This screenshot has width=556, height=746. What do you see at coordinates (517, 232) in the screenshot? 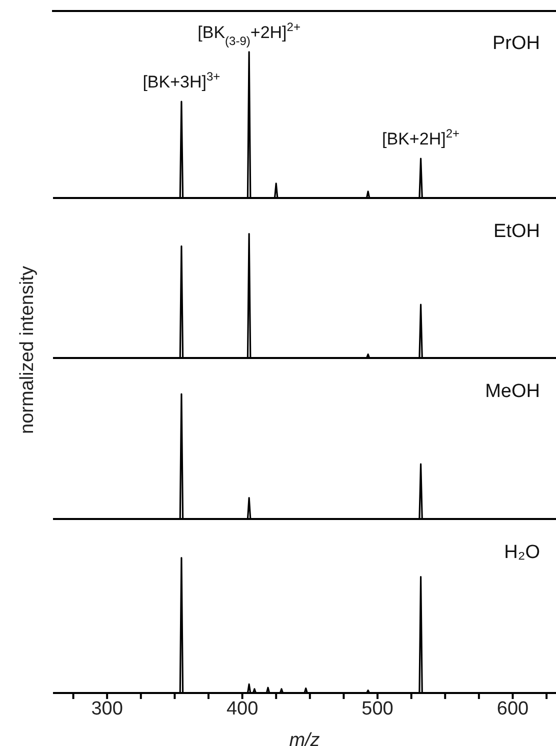
I see `chart-title: EtOH` at bounding box center [517, 232].